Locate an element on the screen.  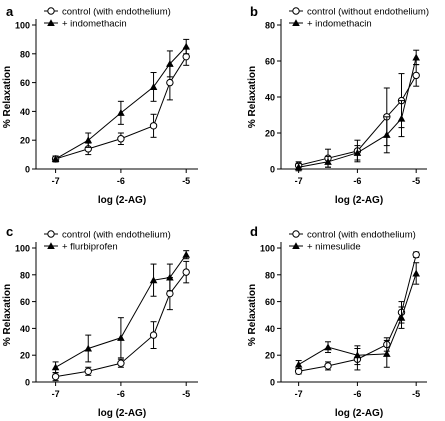
panel-label: b is located at coordinates (254, 11).